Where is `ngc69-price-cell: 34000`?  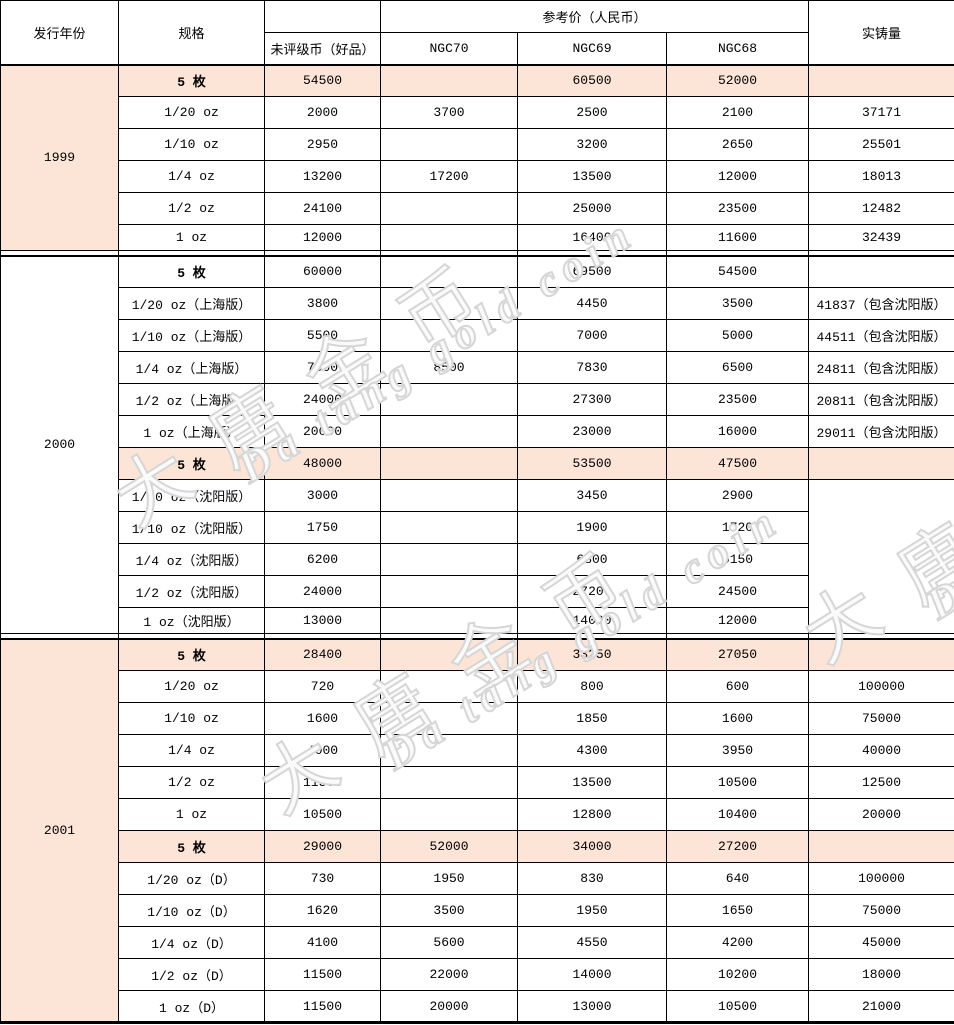
ngc69-price-cell: 34000 is located at coordinates (592, 846).